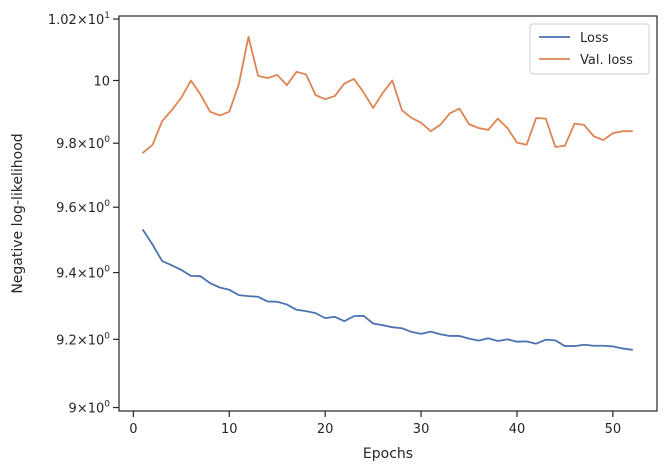 The image size is (667, 470). What do you see at coordinates (107, 16) in the screenshot?
I see `y-tick-exponent: 1` at bounding box center [107, 16].